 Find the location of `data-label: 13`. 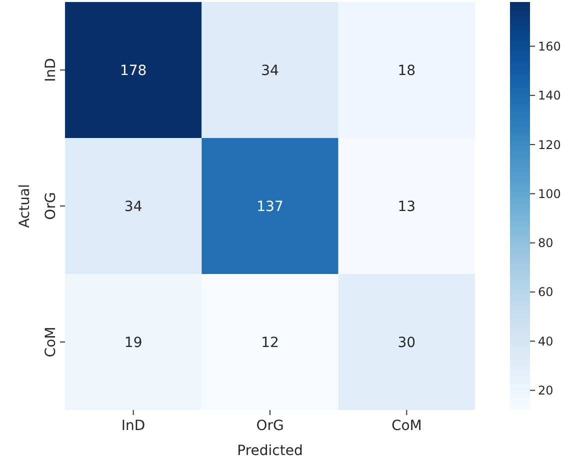

data-label: 13 is located at coordinates (407, 206).